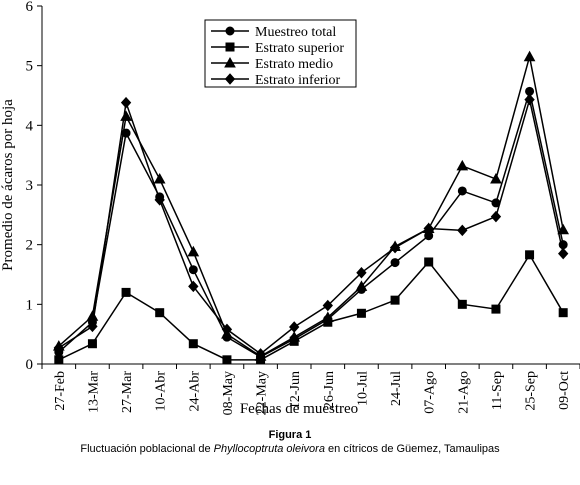 The width and height of the screenshot is (580, 485). I want to click on x-tick-label: 10-Jul, so click(362, 388).